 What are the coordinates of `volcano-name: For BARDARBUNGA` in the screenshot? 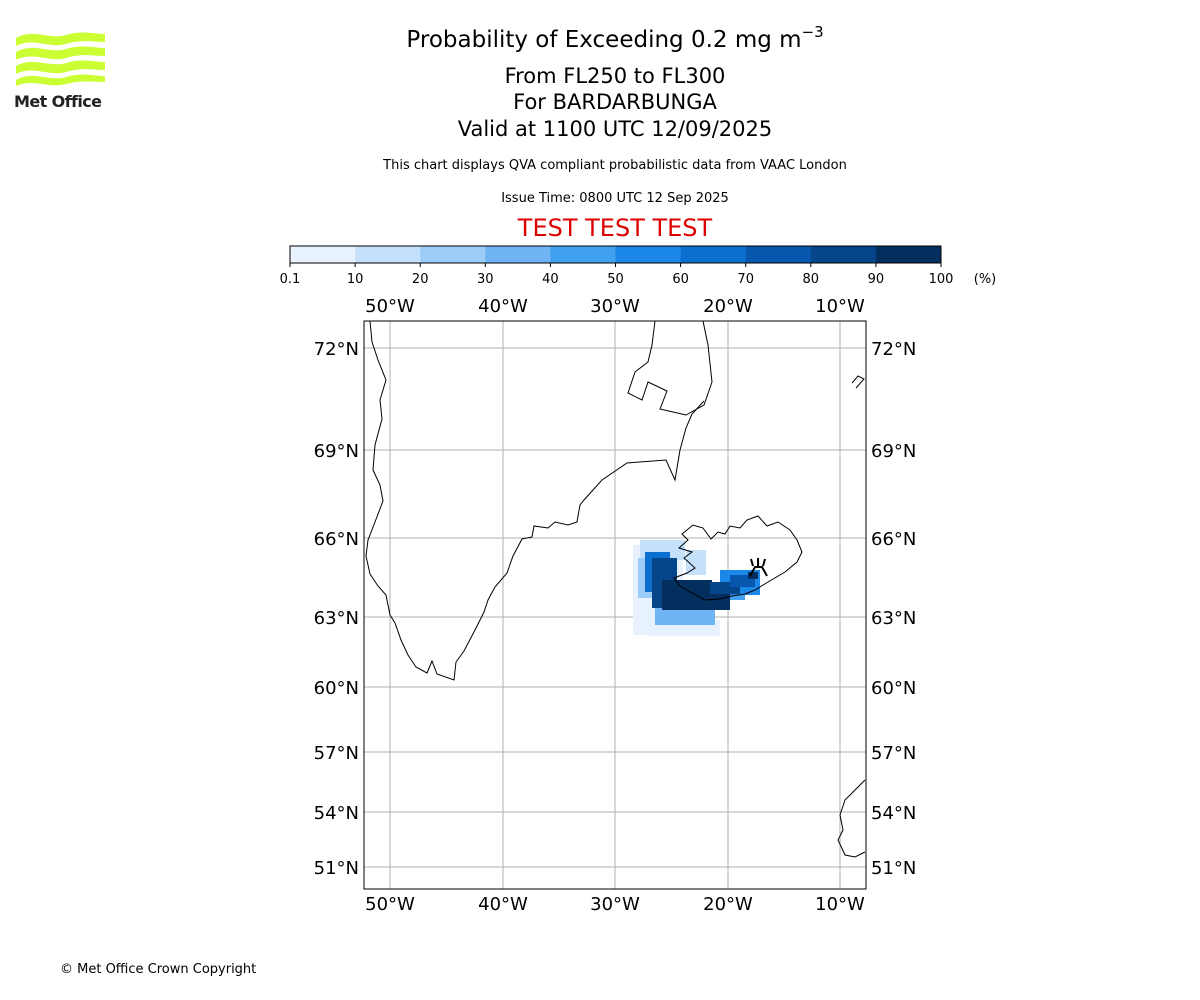 It's located at (615, 102).